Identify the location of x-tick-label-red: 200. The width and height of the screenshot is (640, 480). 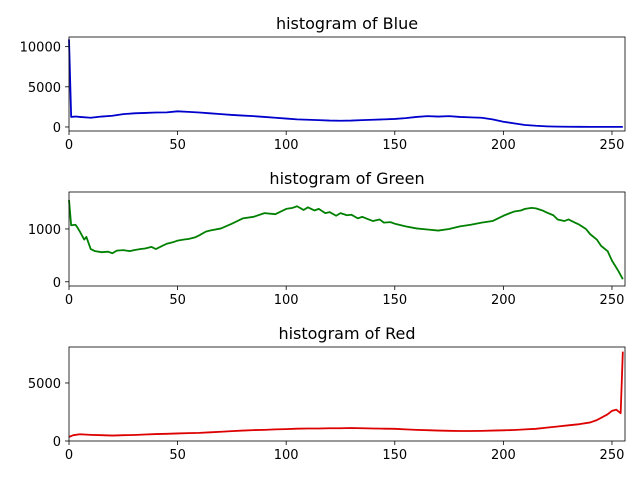
(503, 455).